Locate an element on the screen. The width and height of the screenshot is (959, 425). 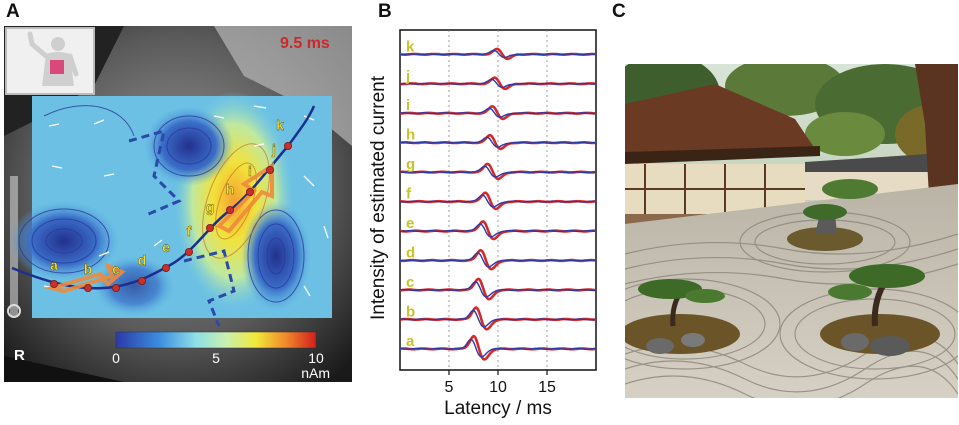
path-point-label-d: d is located at coordinates (142, 260).